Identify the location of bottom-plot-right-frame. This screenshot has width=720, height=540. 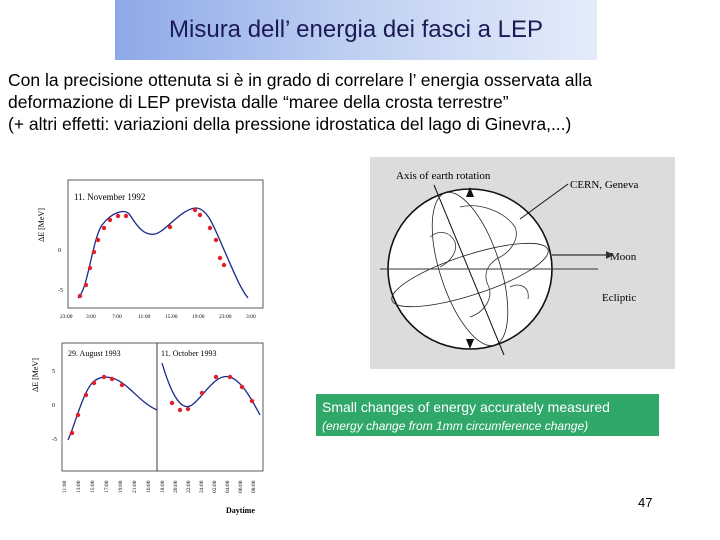
(210, 407).